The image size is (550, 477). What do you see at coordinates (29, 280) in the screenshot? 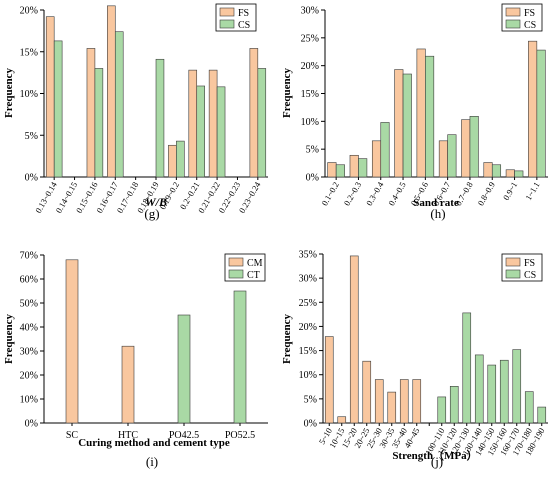
I see `y-tick-label: 60%` at bounding box center [29, 280].